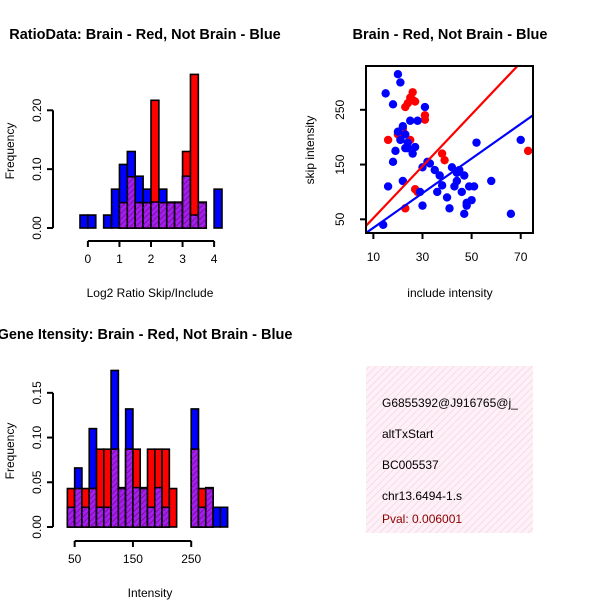  What do you see at coordinates (145, 35) in the screenshot?
I see `ratio-title: RatioData: Brain - Red, Not Brain - Blue` at bounding box center [145, 35].